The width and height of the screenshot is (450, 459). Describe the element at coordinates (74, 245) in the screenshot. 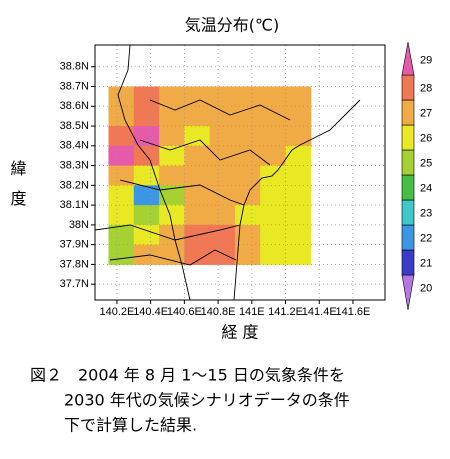

I see `y-tick-label: 37.9N` at that location.